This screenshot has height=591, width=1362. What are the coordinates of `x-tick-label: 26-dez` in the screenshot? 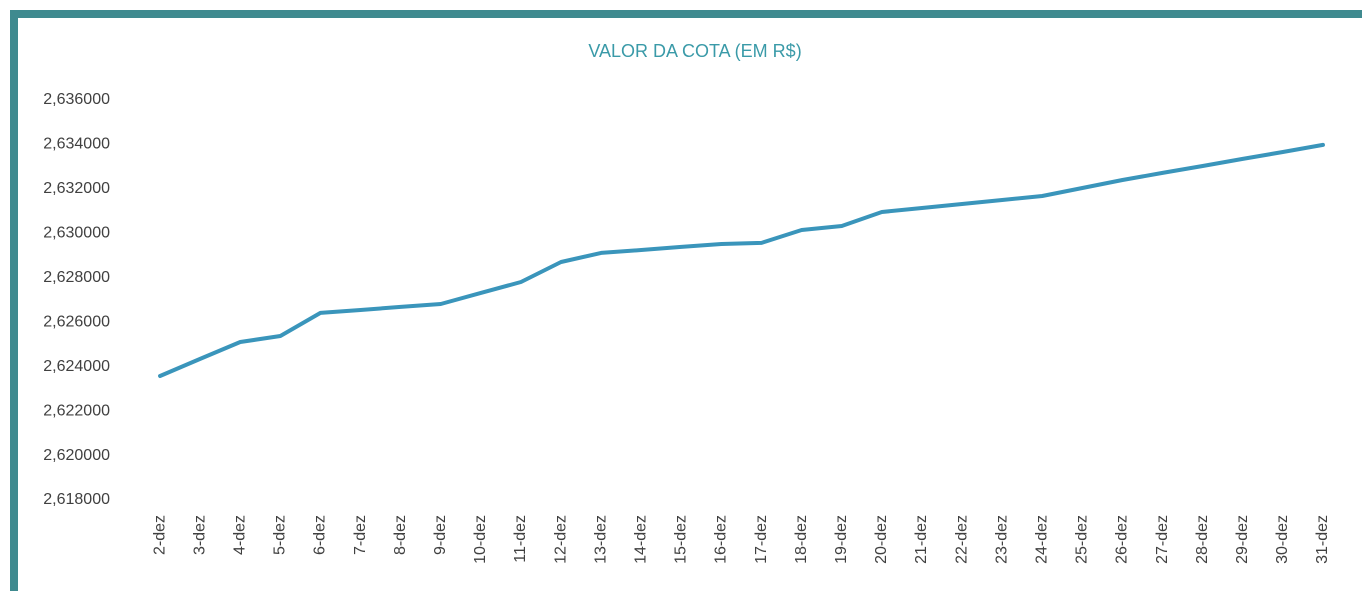 It's located at (1122, 539).